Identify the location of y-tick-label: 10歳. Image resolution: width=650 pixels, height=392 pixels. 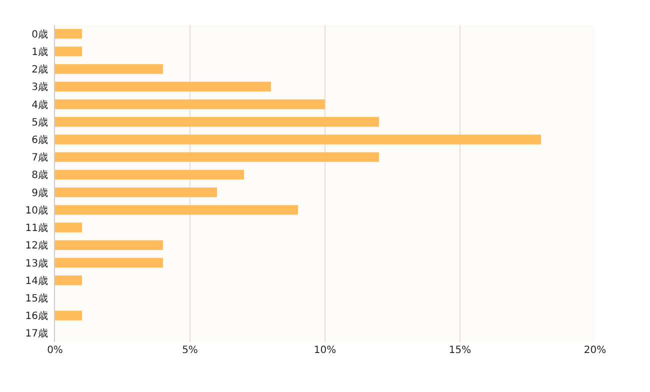
(36, 210).